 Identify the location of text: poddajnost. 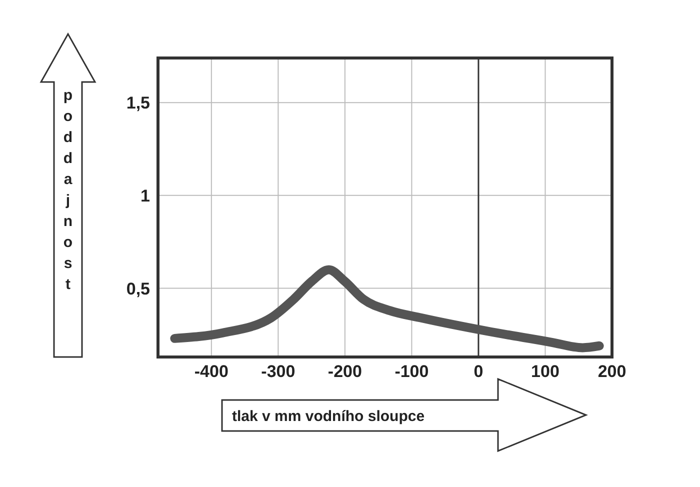
(68, 190).